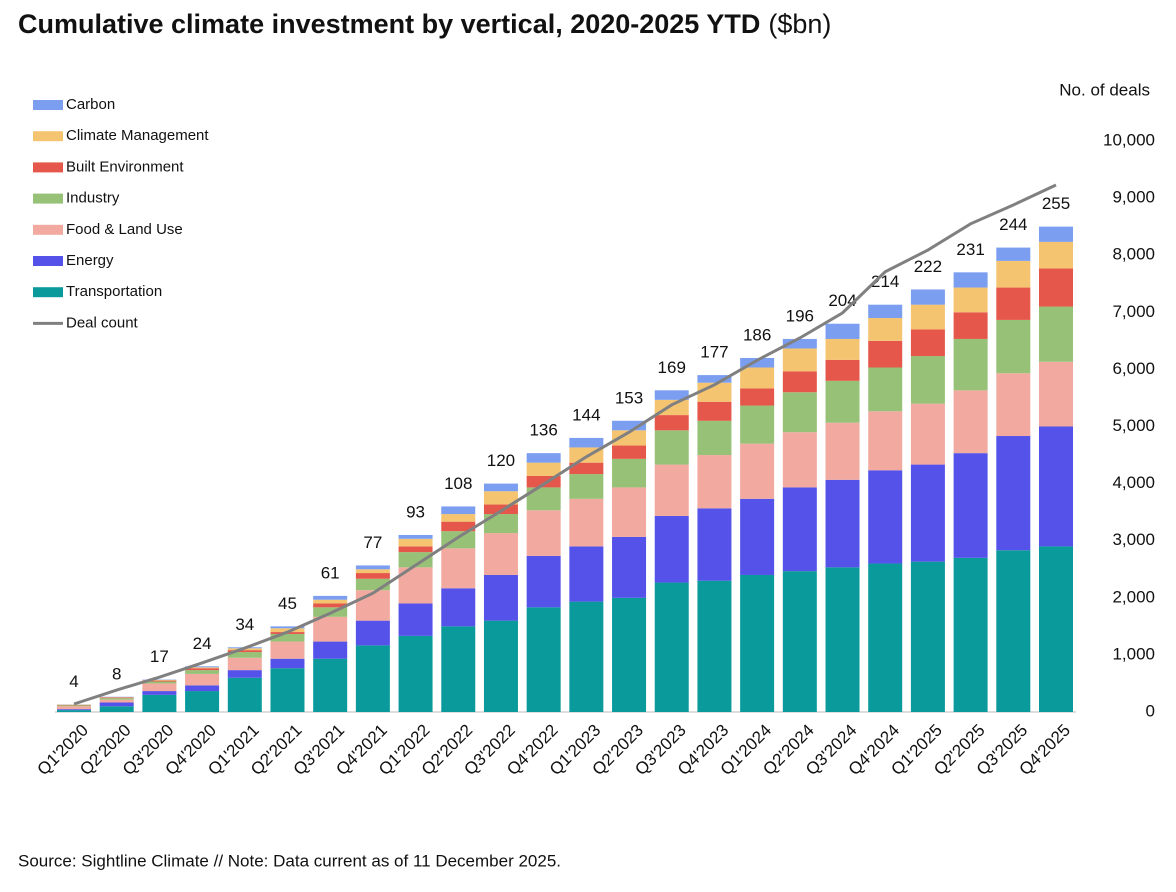  Describe the element at coordinates (114, 291) in the screenshot. I see `legend-label: Transportation` at that location.